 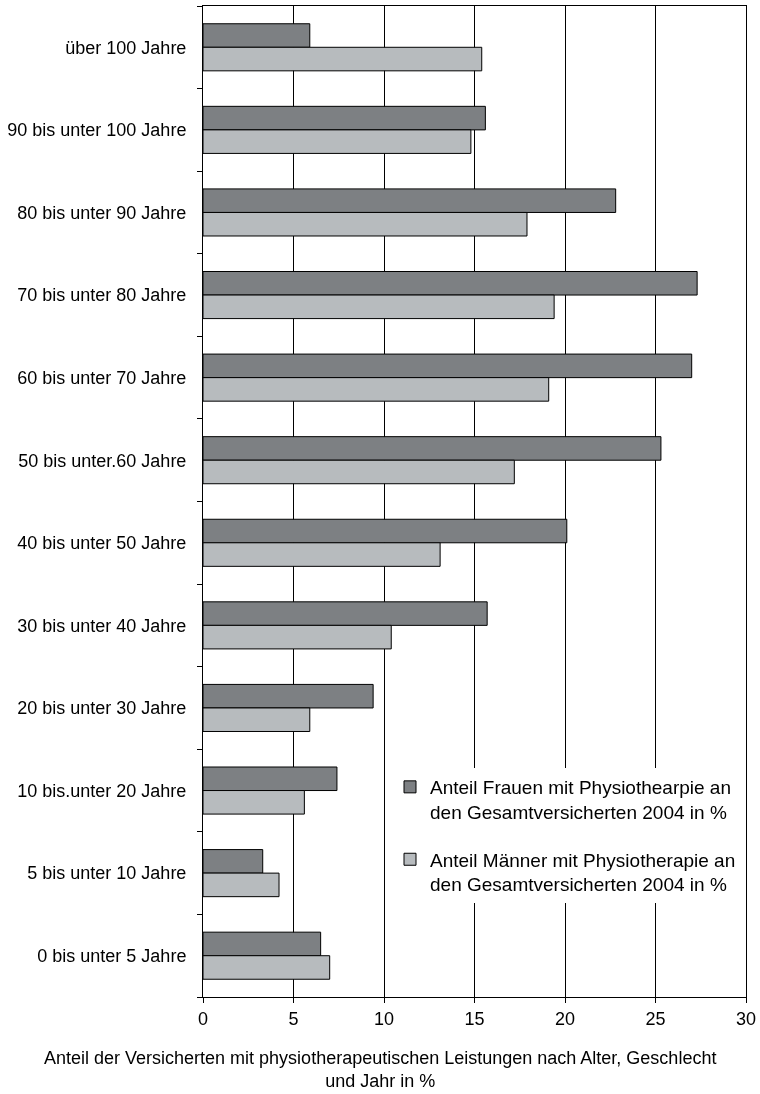 I want to click on x-tick-label: 5, so click(x=293, y=1018).